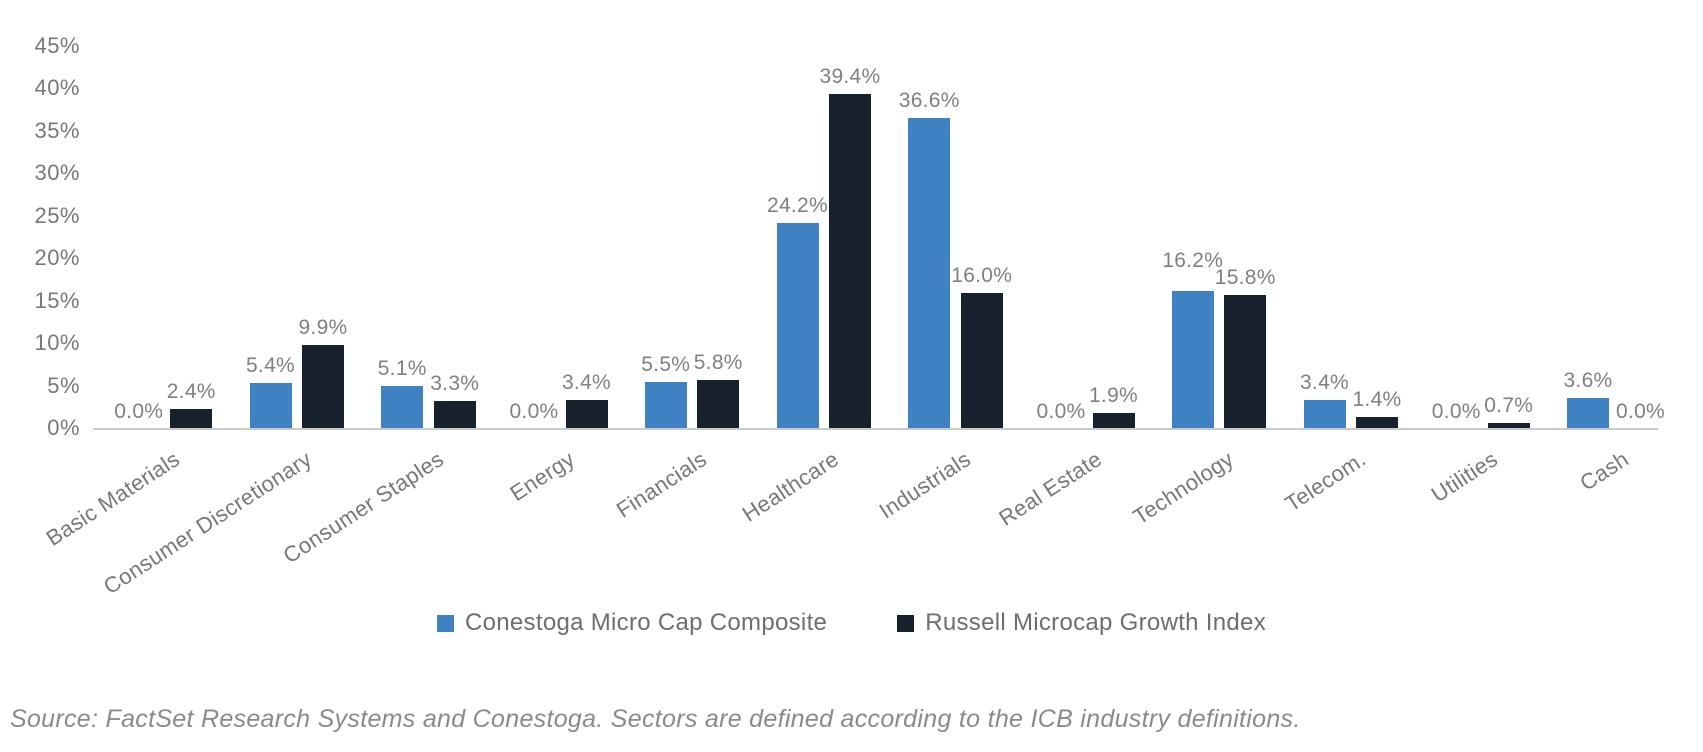 The width and height of the screenshot is (1703, 752). Describe the element at coordinates (57, 300) in the screenshot. I see `y-axis-tick-label: 15%` at that location.